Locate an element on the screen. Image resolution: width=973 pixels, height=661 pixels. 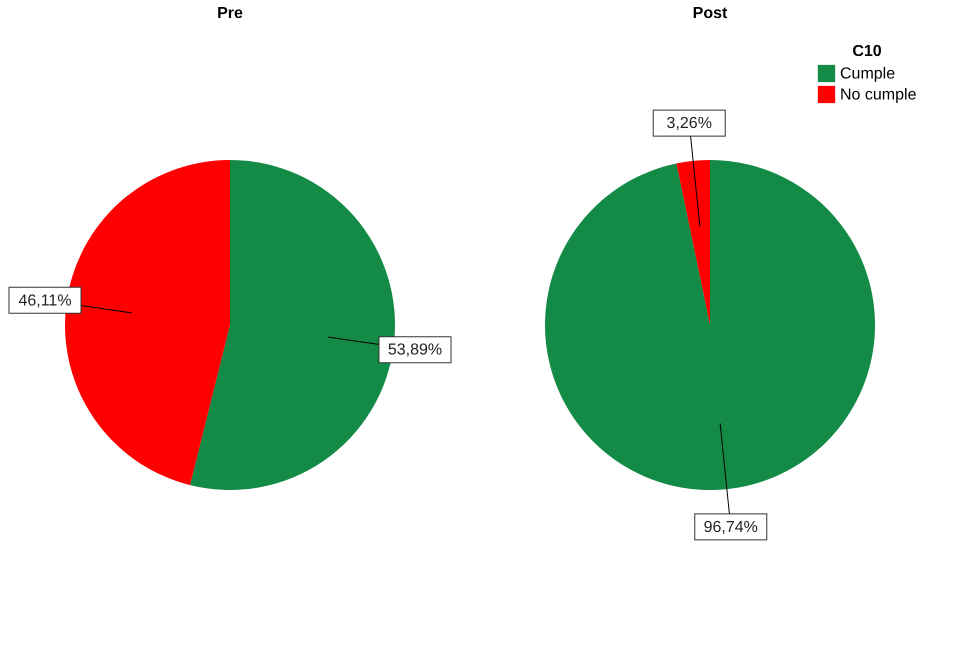
data-label: 3,26% is located at coordinates (689, 123).